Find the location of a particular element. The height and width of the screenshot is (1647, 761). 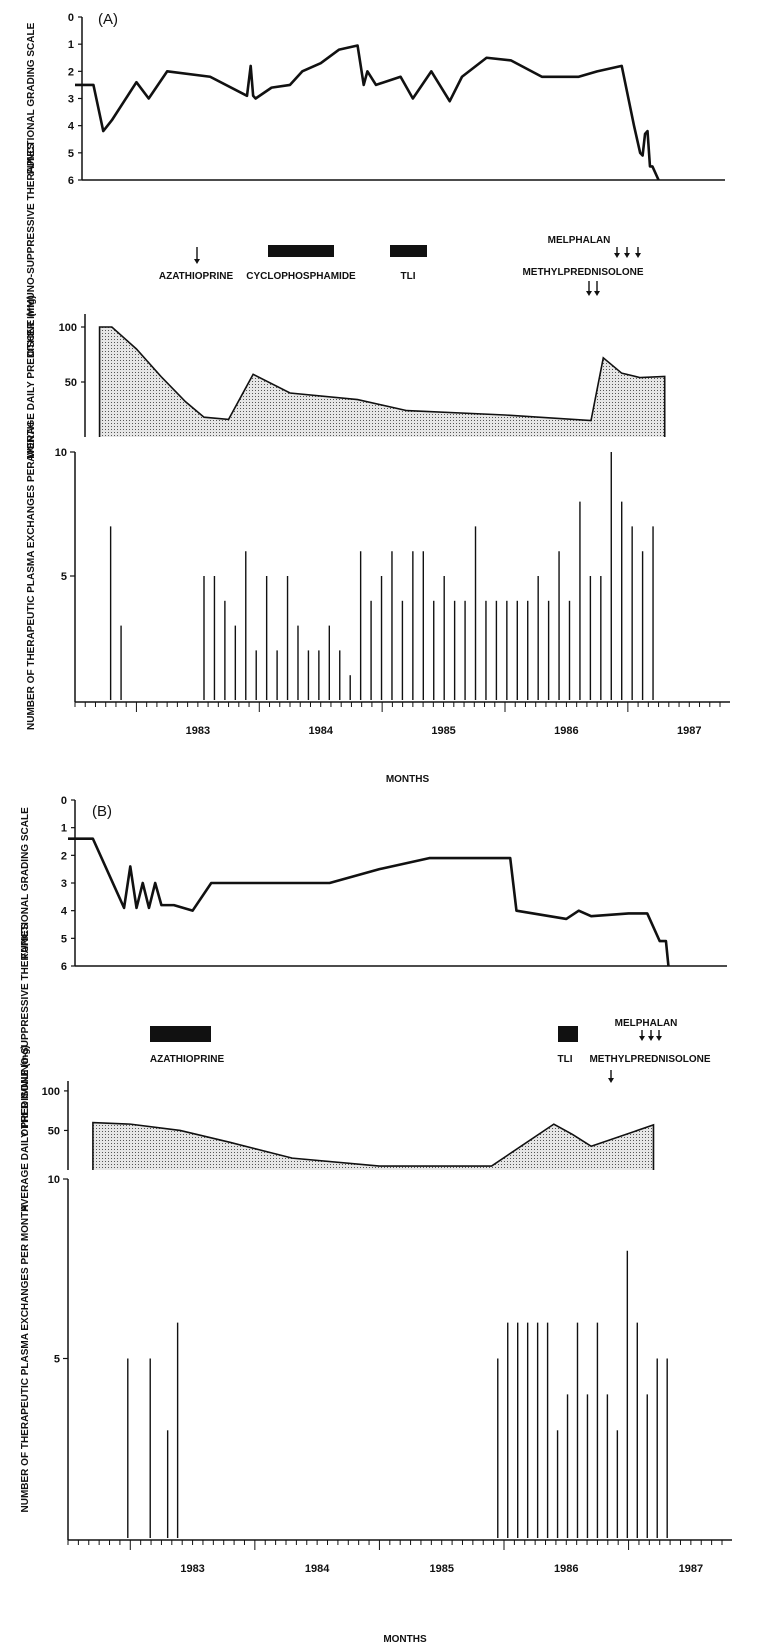

panel-label: (B) is located at coordinates (102, 811).